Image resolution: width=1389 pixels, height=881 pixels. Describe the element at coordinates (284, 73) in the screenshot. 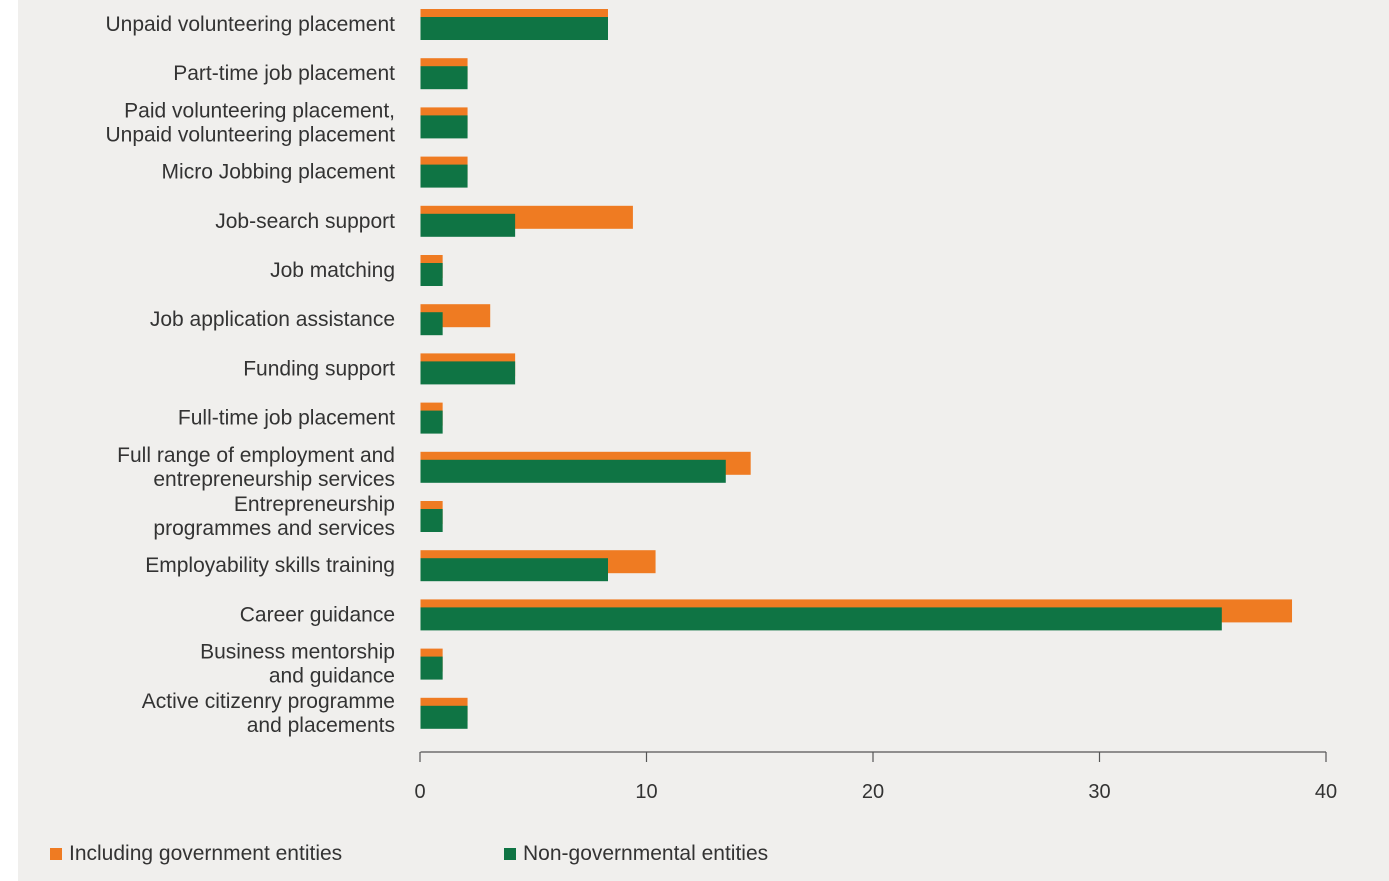

I see `category-label-1: Part-time job placement` at that location.